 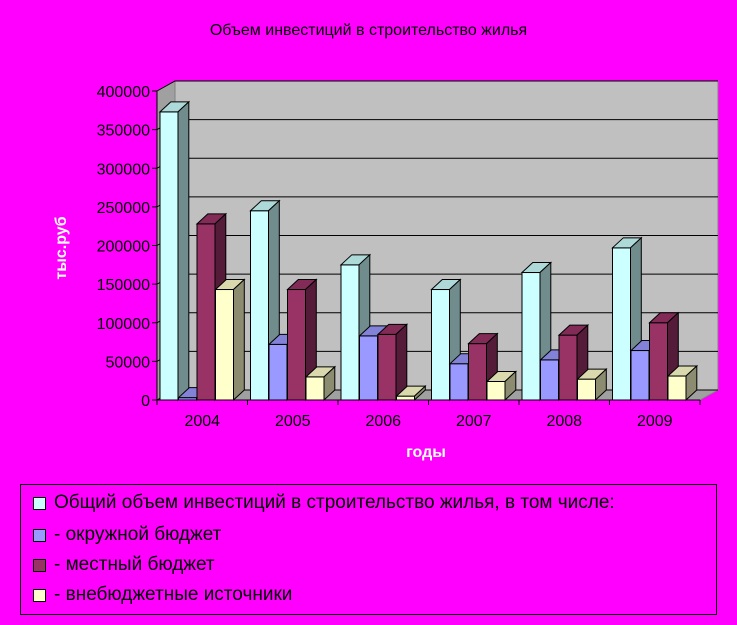 What do you see at coordinates (368, 30) in the screenshot?
I see `chart-title: Объем инвестиций в строительство жилья` at bounding box center [368, 30].